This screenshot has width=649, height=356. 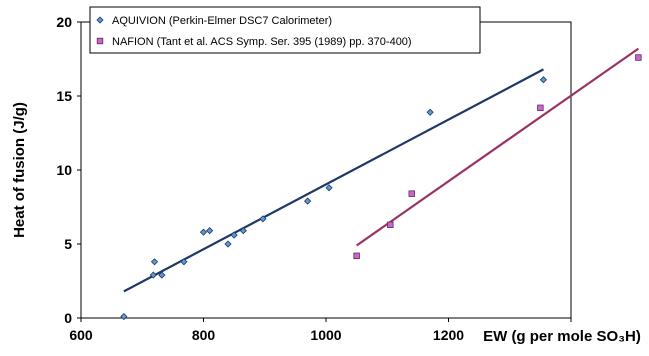 What do you see at coordinates (64, 22) in the screenshot?
I see `y-tick-label: 20` at bounding box center [64, 22].